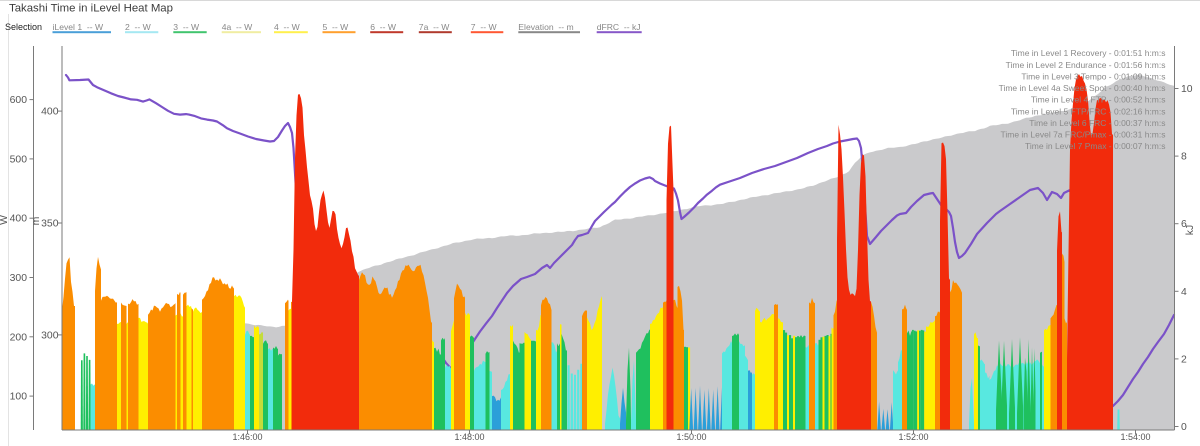 The image size is (1200, 446). Describe the element at coordinates (469, 437) in the screenshot. I see `svg-text: 1:48:00` at that location.